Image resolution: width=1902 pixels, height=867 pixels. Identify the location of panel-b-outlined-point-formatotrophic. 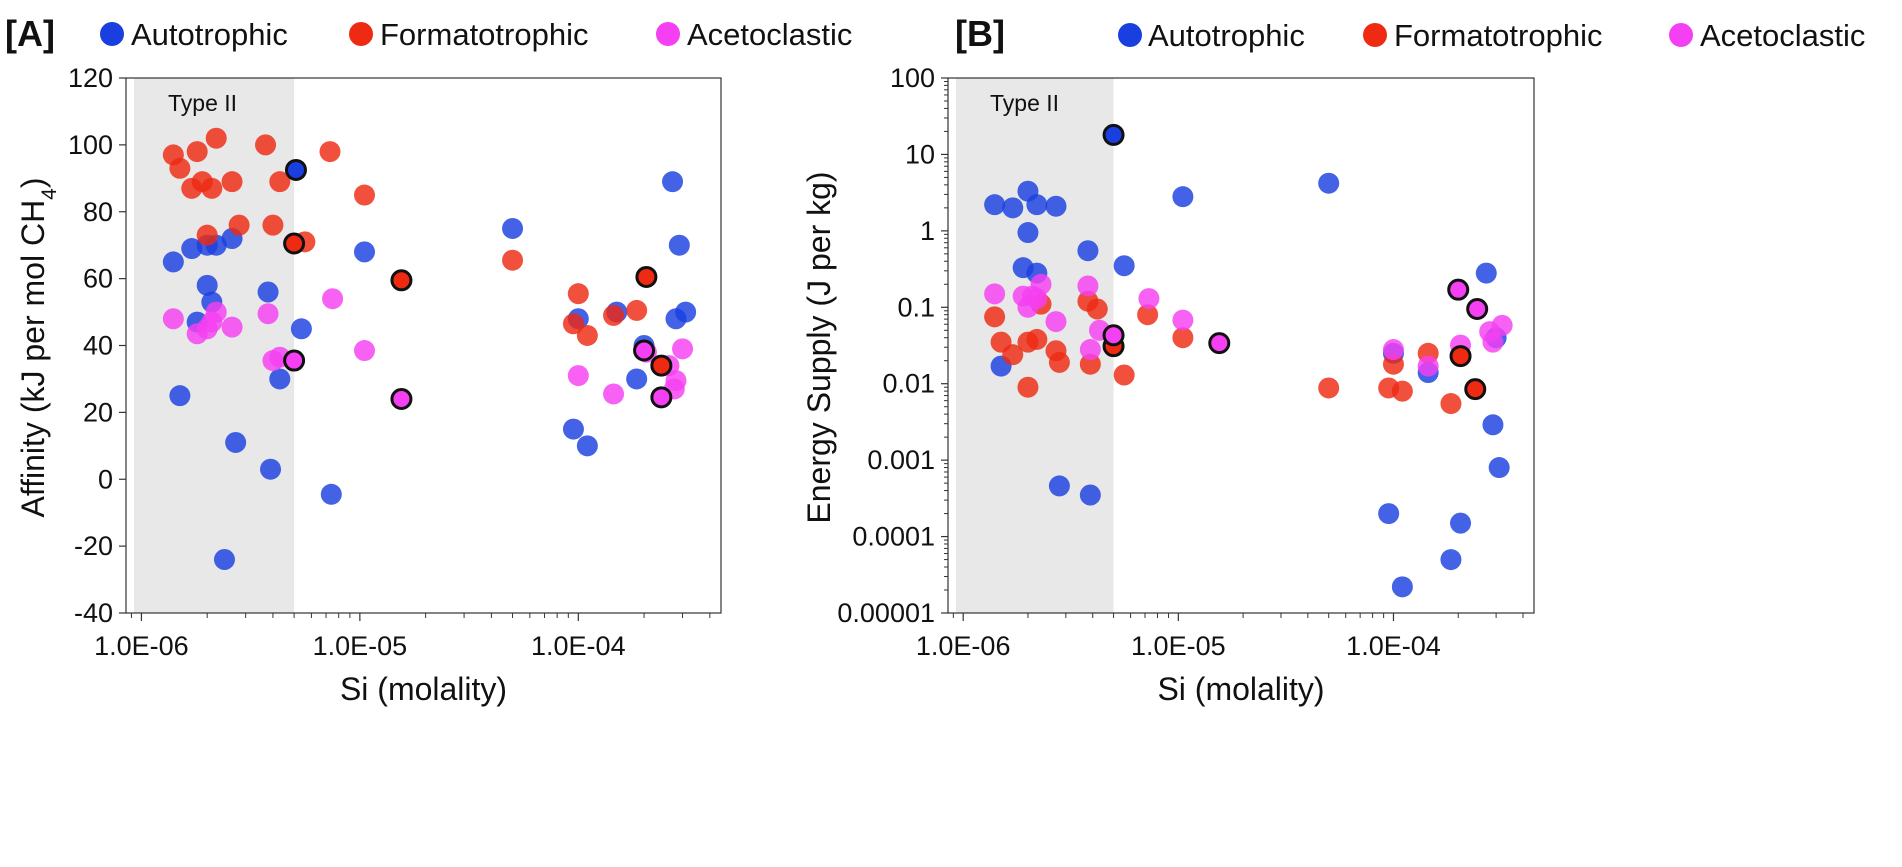
(1475, 389).